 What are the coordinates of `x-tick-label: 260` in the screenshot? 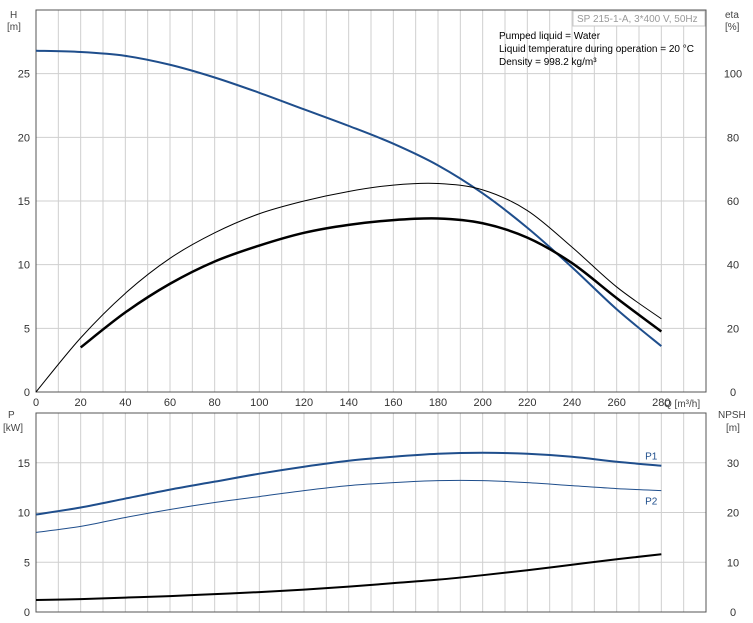 It's located at (616, 403).